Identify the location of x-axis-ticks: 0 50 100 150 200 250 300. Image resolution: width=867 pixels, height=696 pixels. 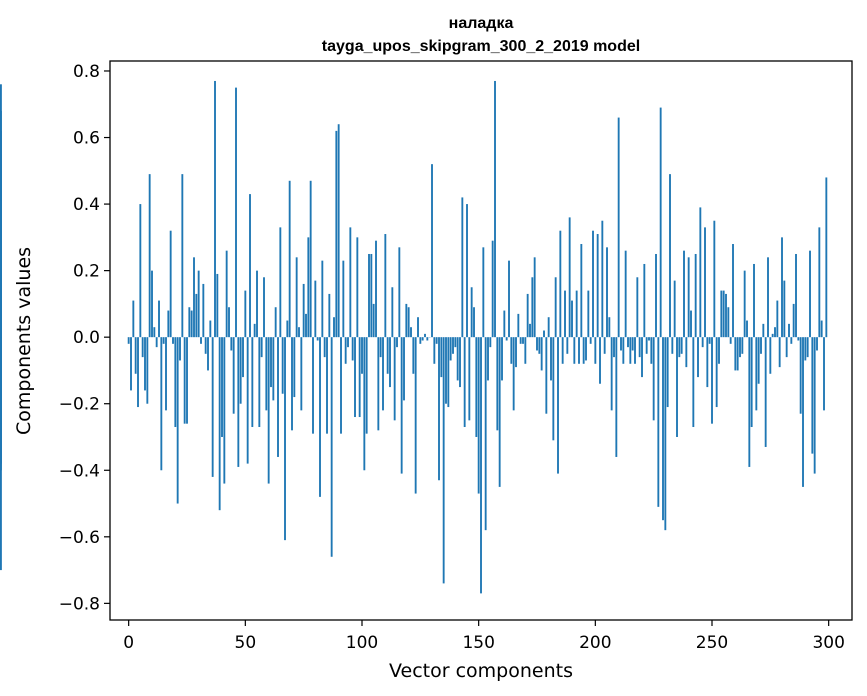
(484, 636).